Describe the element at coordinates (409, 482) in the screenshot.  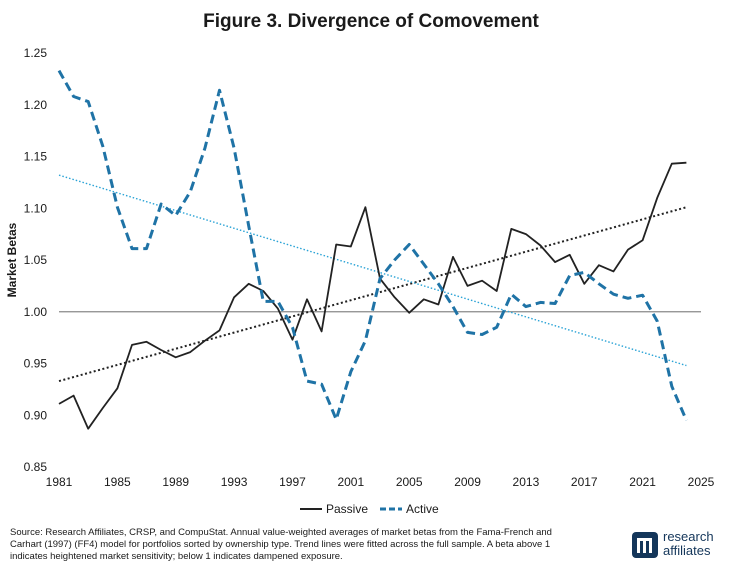
I see `x-tick-label: 2005` at that location.